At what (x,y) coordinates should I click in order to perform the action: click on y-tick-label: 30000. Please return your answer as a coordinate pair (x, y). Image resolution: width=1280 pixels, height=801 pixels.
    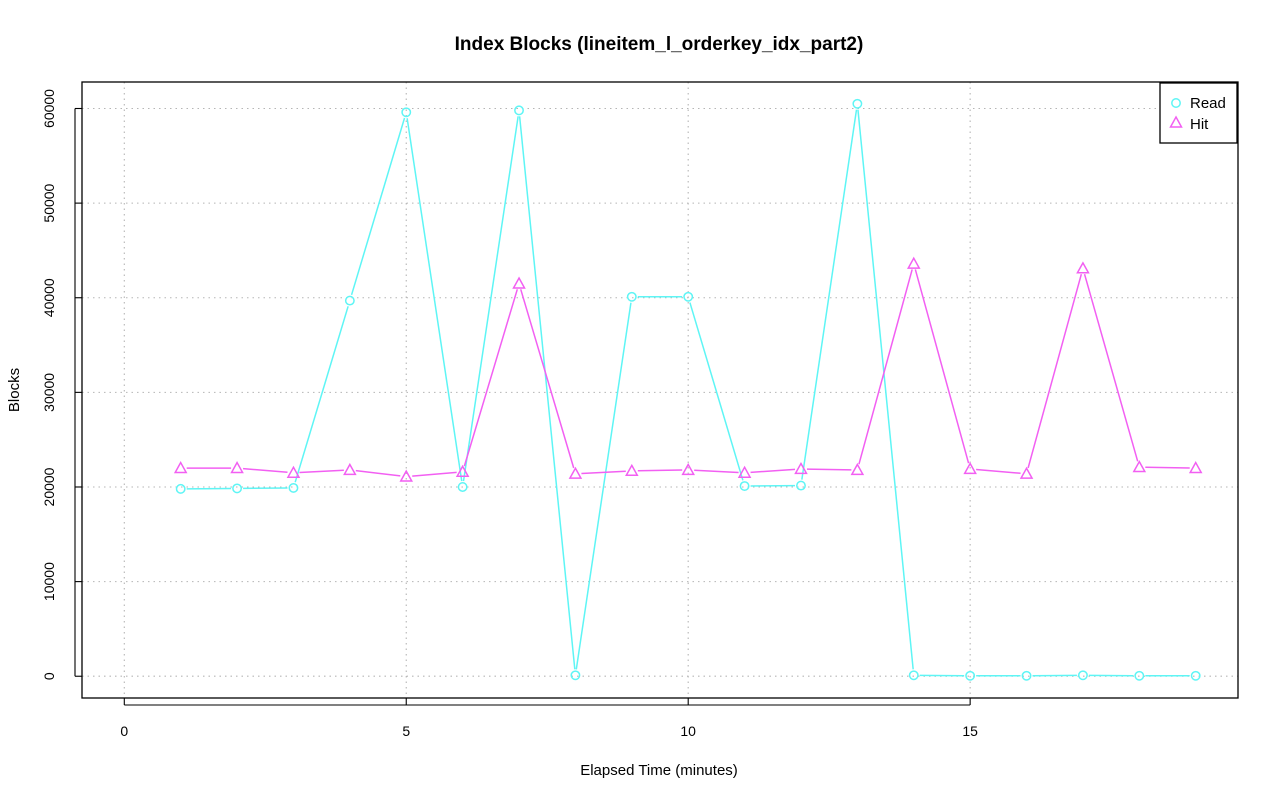
    Looking at the image, I should click on (49, 392).